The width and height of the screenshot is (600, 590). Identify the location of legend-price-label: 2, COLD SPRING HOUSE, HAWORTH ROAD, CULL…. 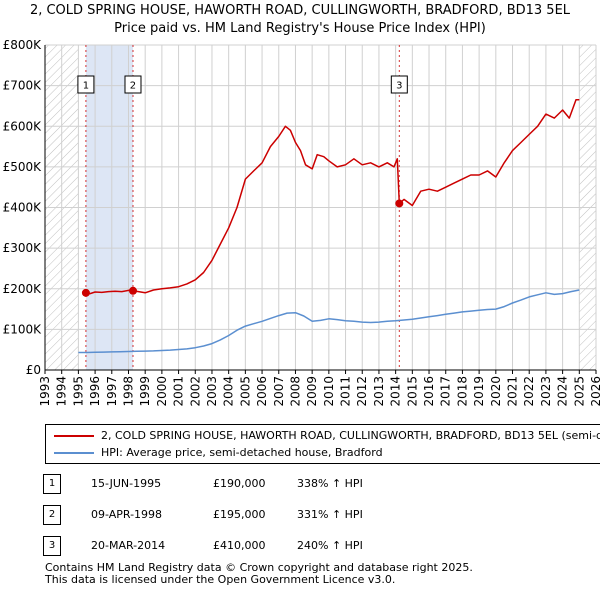
(350, 435).